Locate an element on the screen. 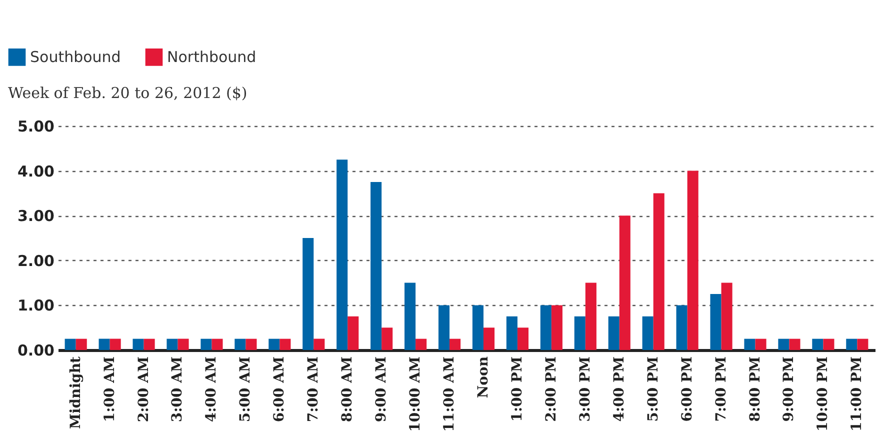 This screenshot has height=436, width=879. x-tick-label: 4:00 PM is located at coordinates (619, 389).